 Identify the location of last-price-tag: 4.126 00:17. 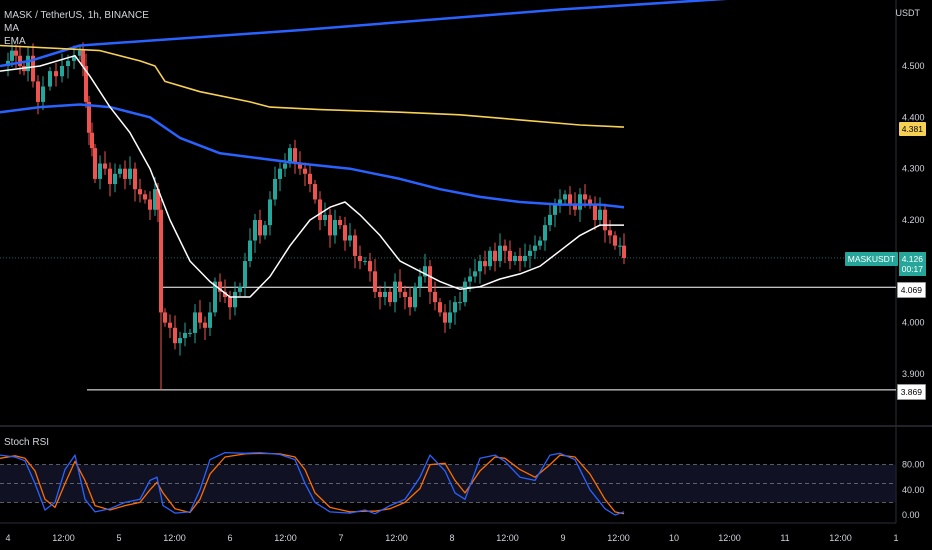
(912, 264).